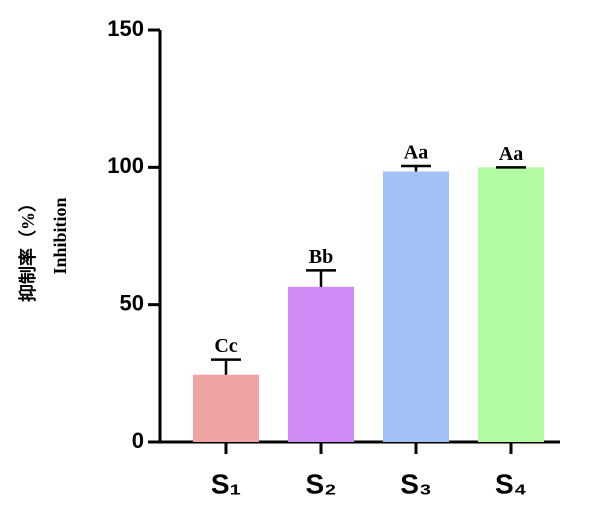 This screenshot has height=507, width=591. Describe the element at coordinates (132, 302) in the screenshot. I see `y-tick-label: 50` at that location.